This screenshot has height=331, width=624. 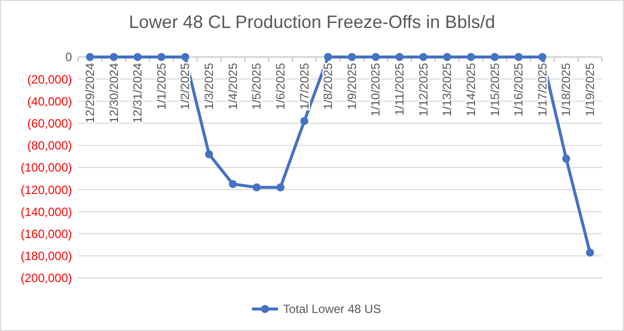 I want to click on x-tick-label: 1/11/2025, so click(x=399, y=89).